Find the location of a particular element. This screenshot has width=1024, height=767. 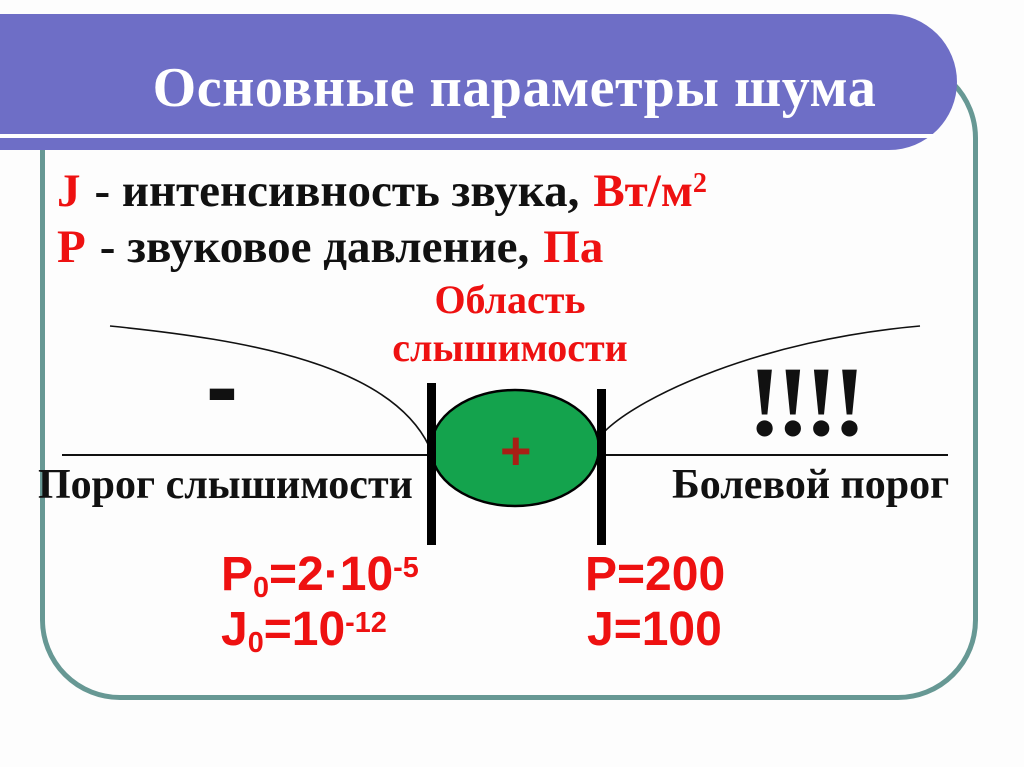

formula-j0-subscript: 0 is located at coordinates (255, 643).